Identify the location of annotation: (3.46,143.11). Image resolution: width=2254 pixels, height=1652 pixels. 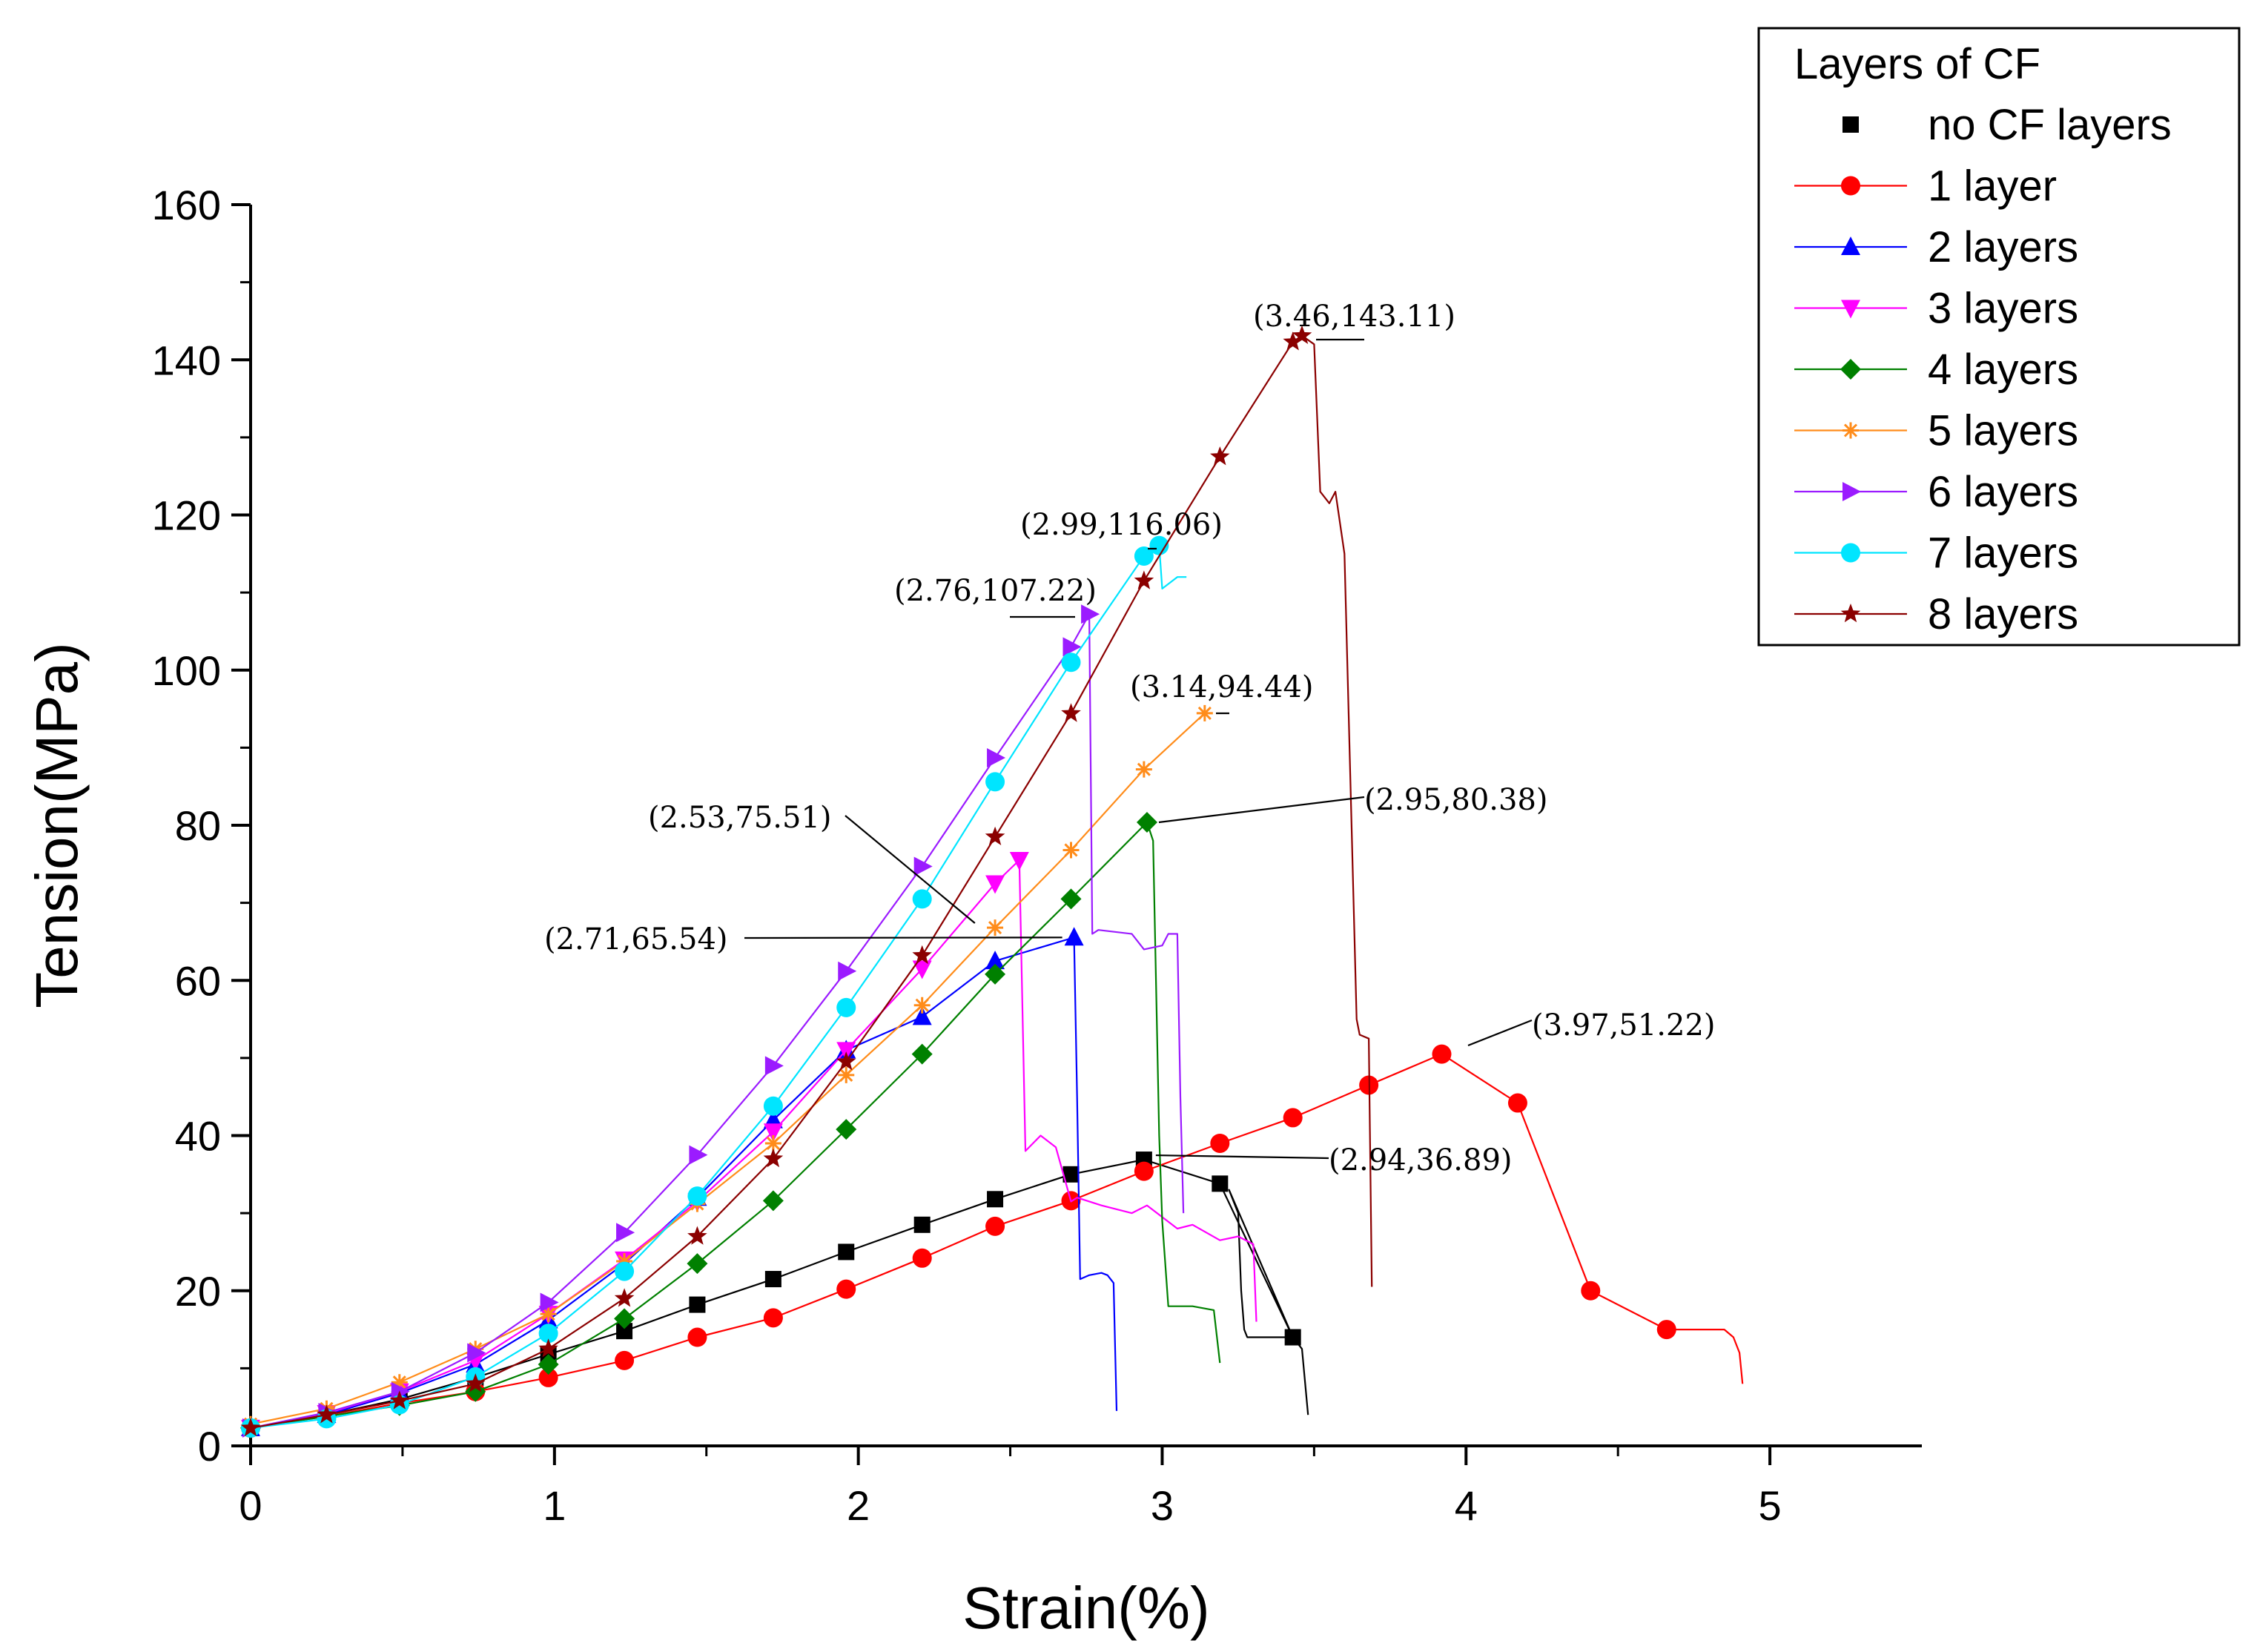
(1354, 321).